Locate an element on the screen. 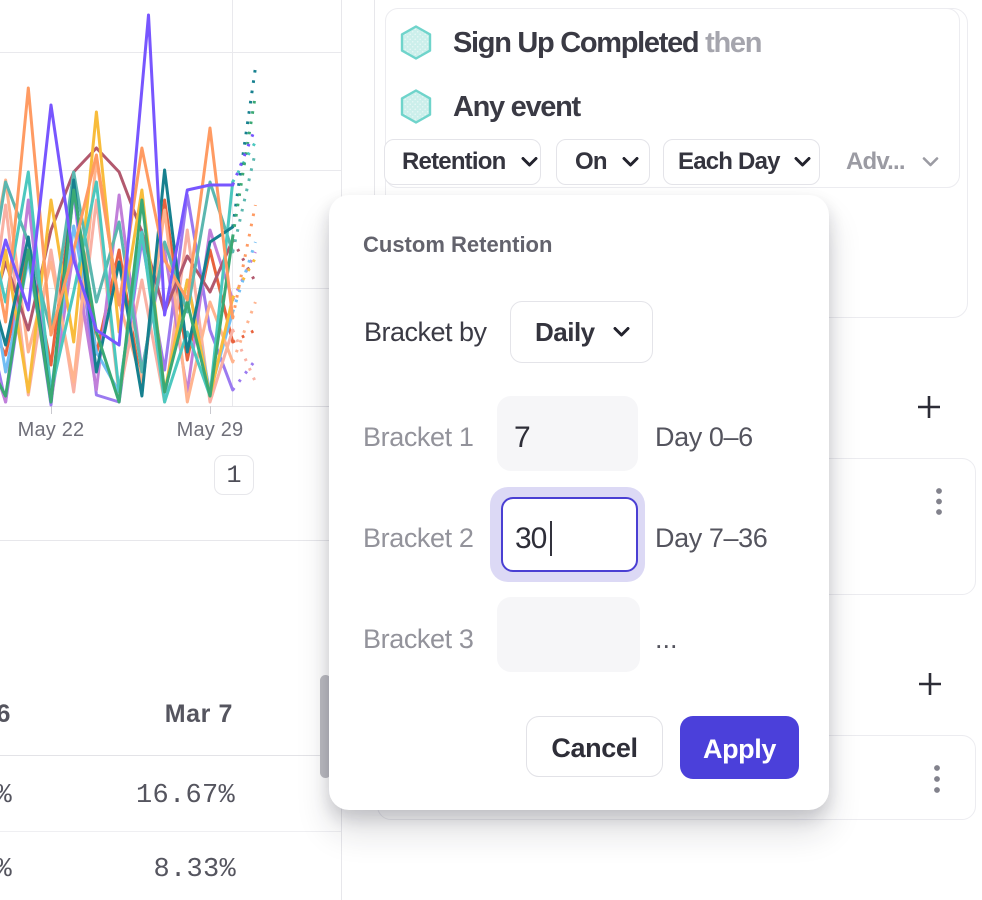 The height and width of the screenshot is (900, 982). svg-text: May 22 is located at coordinates (51, 430).